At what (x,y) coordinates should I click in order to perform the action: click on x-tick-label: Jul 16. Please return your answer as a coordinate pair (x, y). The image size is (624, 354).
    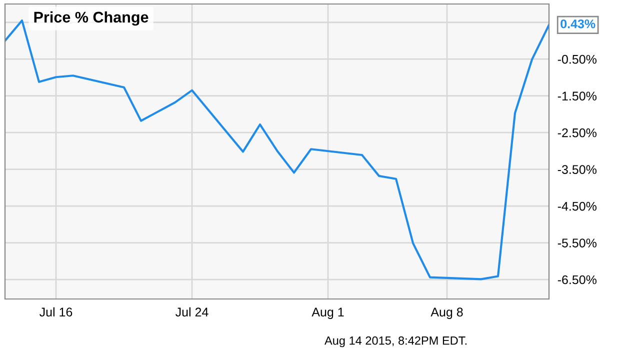
    Looking at the image, I should click on (56, 312).